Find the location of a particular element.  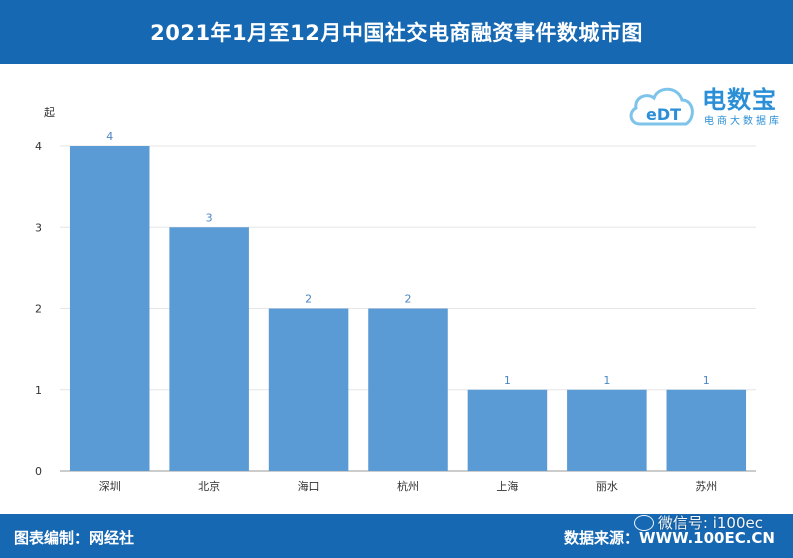

y-tick-labels: 0 1 2 3 4 is located at coordinates (38, 309).